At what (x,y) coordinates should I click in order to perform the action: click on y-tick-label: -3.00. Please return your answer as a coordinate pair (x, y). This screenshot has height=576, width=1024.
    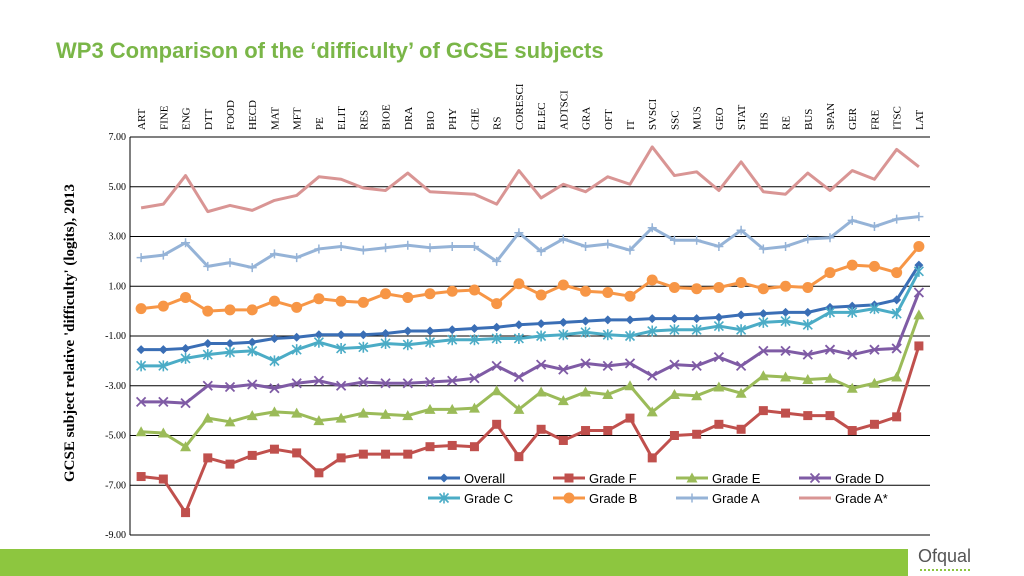
    Looking at the image, I should click on (115, 386).